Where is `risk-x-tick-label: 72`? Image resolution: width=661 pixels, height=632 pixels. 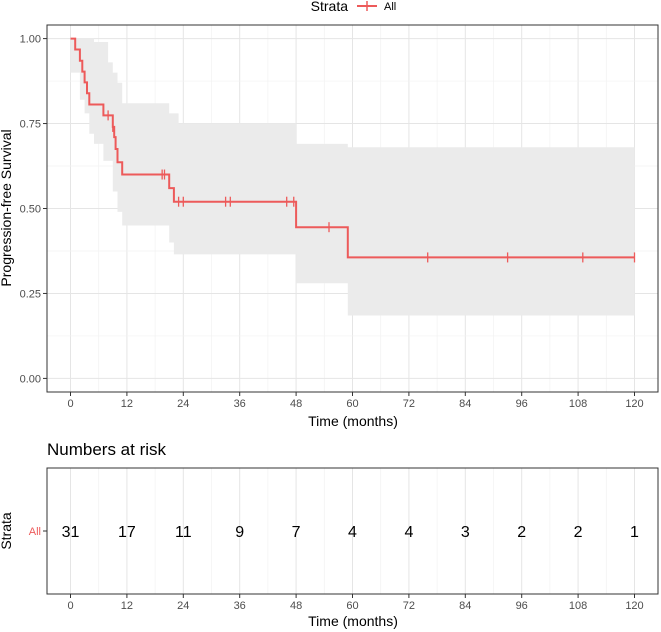
risk-x-tick-label: 72 is located at coordinates (409, 606).